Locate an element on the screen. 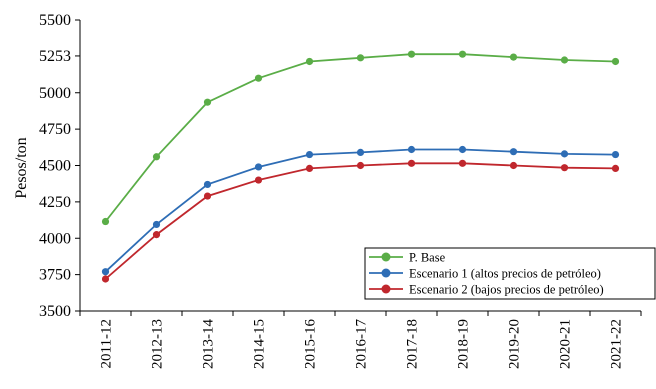 This screenshot has width=656, height=389. x-tick-label: 2012-13 is located at coordinates (158, 344).